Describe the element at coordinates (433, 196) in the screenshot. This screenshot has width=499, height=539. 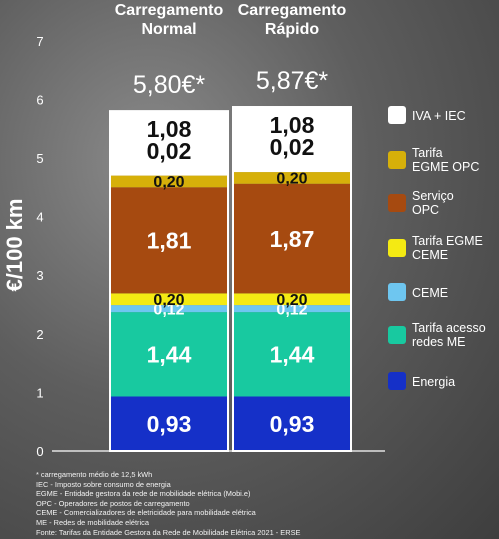
I see `legend-label: Serviço` at that location.